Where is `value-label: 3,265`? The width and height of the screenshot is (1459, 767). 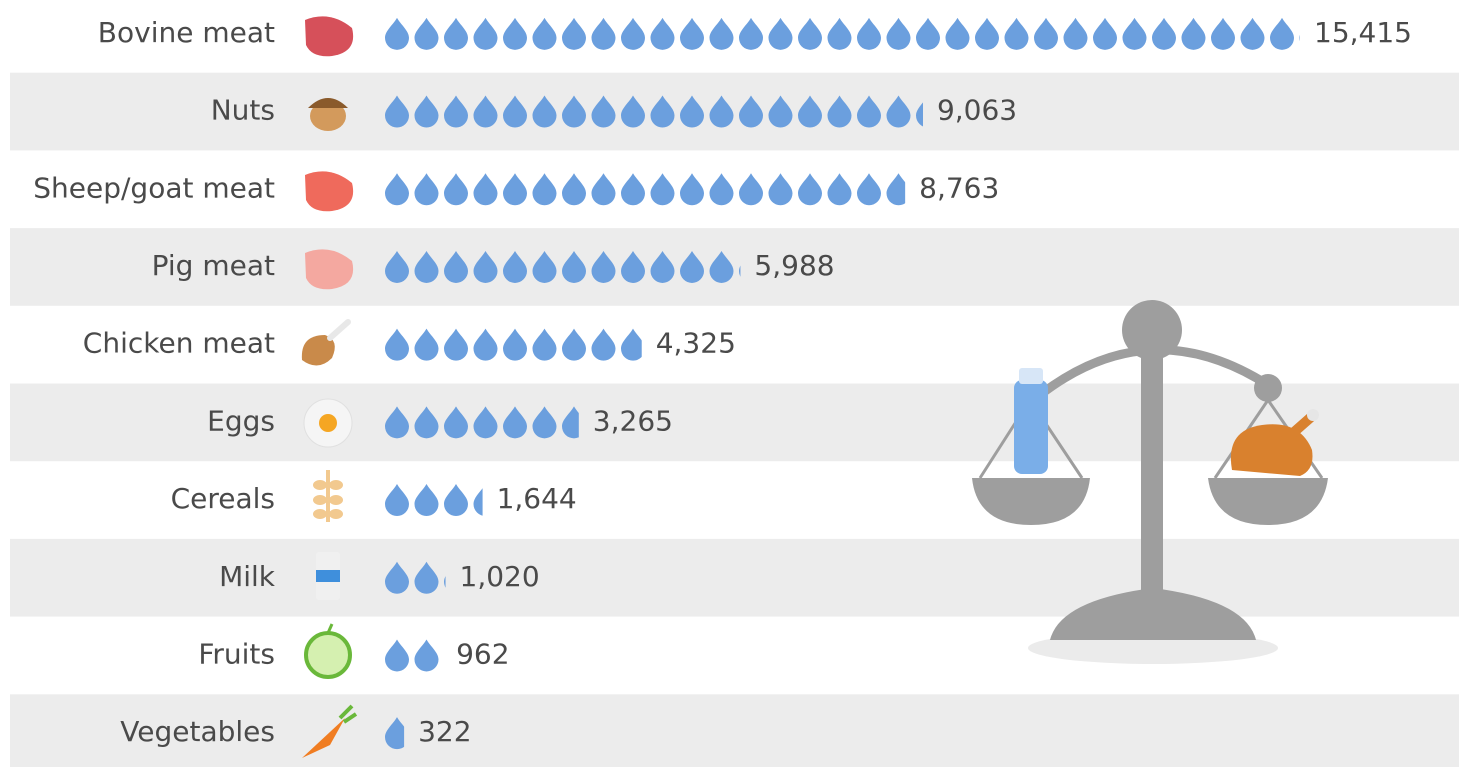
value-label: 3,265 is located at coordinates (633, 420).